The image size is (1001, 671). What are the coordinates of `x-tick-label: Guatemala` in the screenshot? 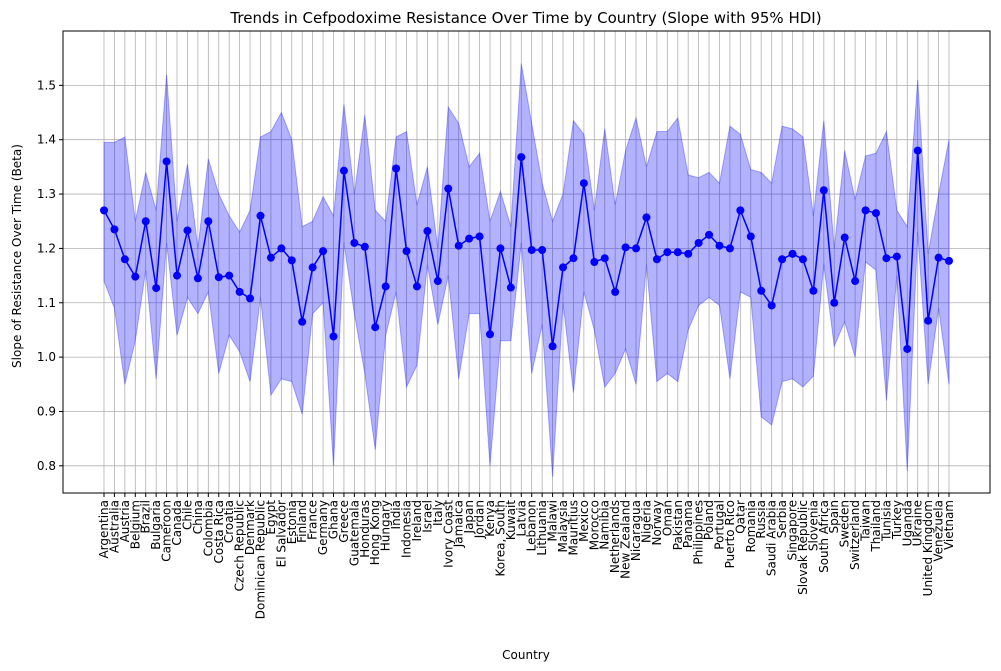 It's located at (354, 533).